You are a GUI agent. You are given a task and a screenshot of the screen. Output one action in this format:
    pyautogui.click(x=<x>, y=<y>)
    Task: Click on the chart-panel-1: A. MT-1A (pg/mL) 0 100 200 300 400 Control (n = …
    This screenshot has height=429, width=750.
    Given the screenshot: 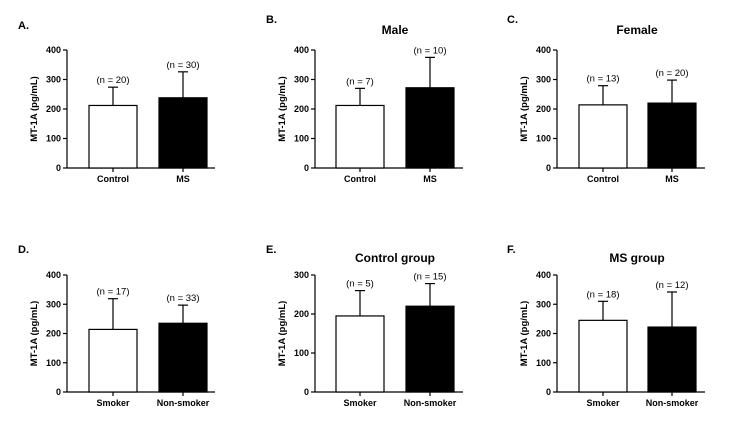 What is the action you would take?
    pyautogui.click(x=116, y=102)
    